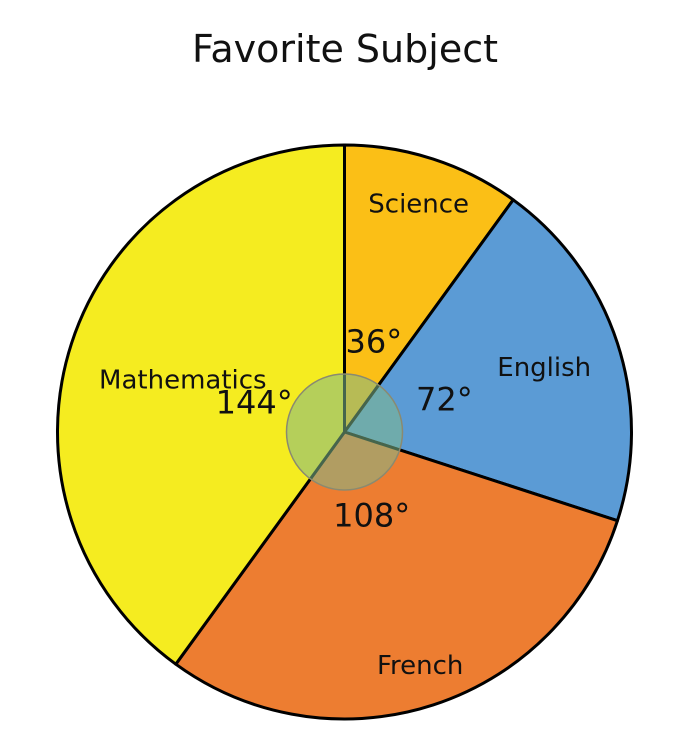  Describe the element at coordinates (371, 516) in the screenshot. I see `slice-angle-label: 108°` at that location.